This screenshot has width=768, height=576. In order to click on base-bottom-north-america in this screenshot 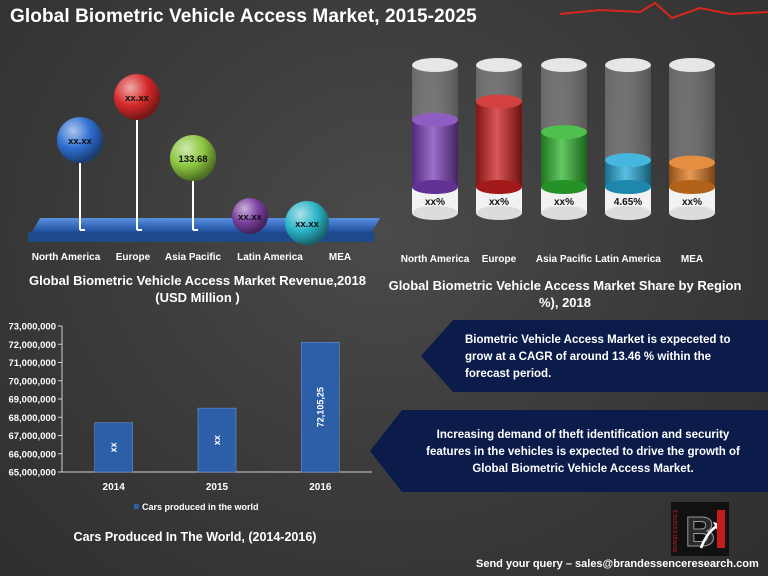, I will do `click(435, 213)`.